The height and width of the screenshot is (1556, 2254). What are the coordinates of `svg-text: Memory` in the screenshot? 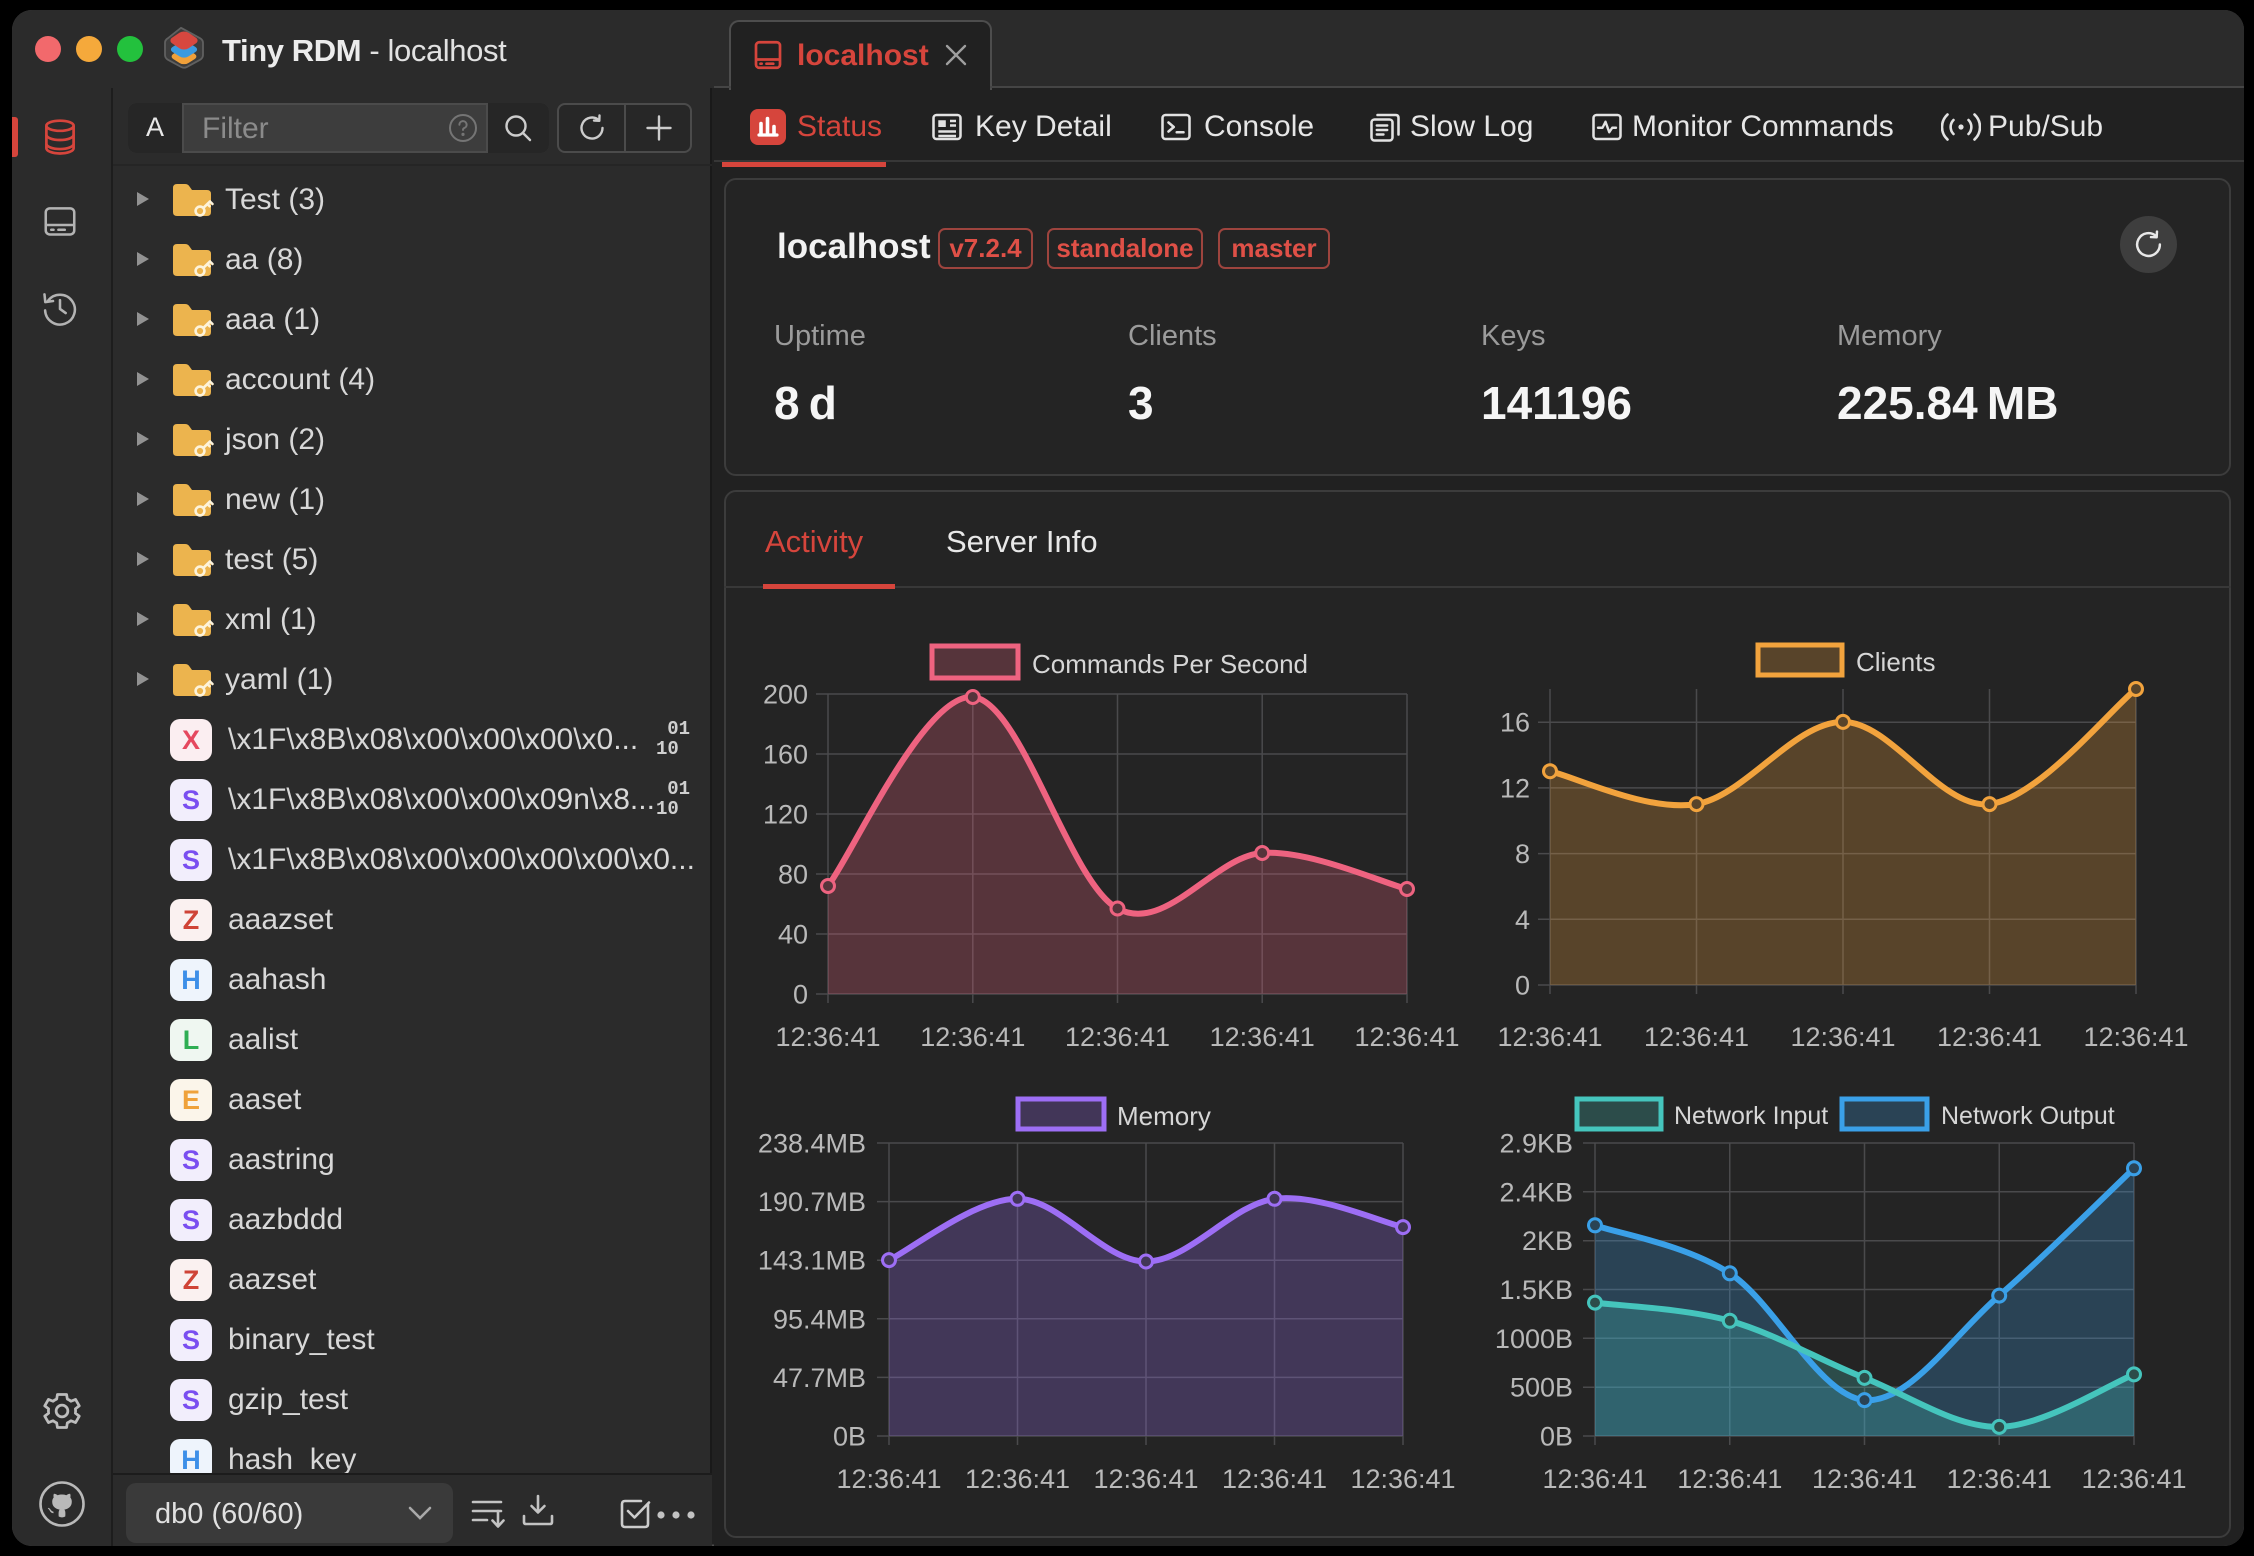 It's located at (1164, 1116).